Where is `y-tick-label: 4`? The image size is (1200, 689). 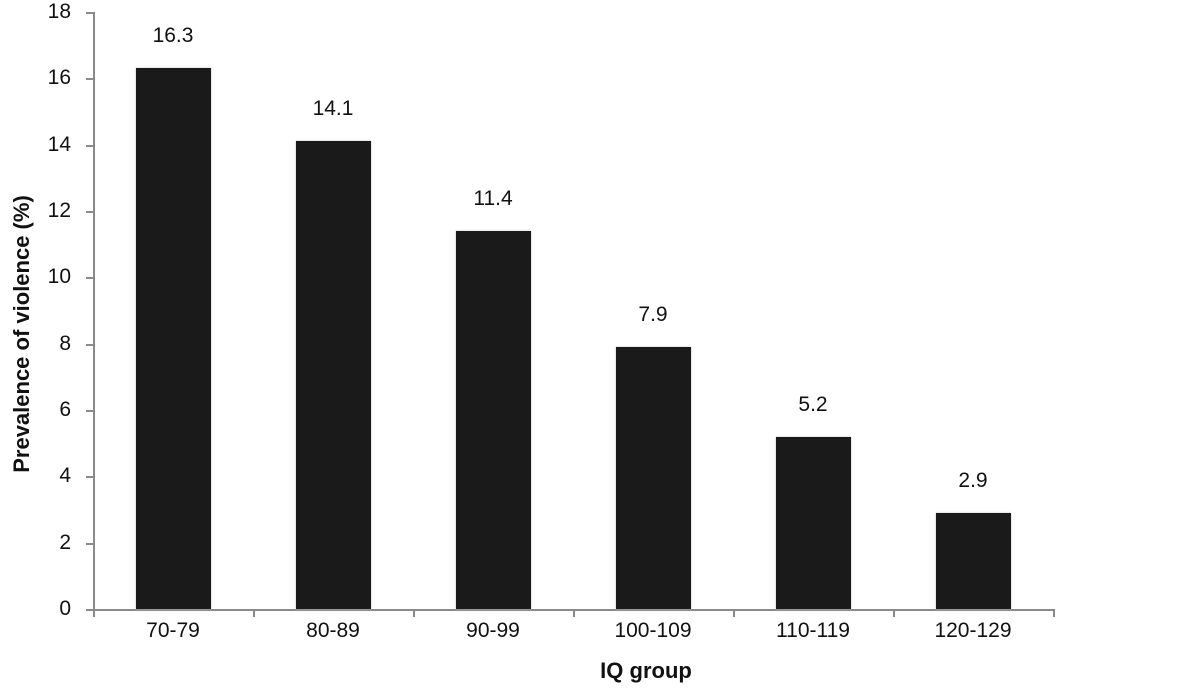 y-tick-label: 4 is located at coordinates (65, 476).